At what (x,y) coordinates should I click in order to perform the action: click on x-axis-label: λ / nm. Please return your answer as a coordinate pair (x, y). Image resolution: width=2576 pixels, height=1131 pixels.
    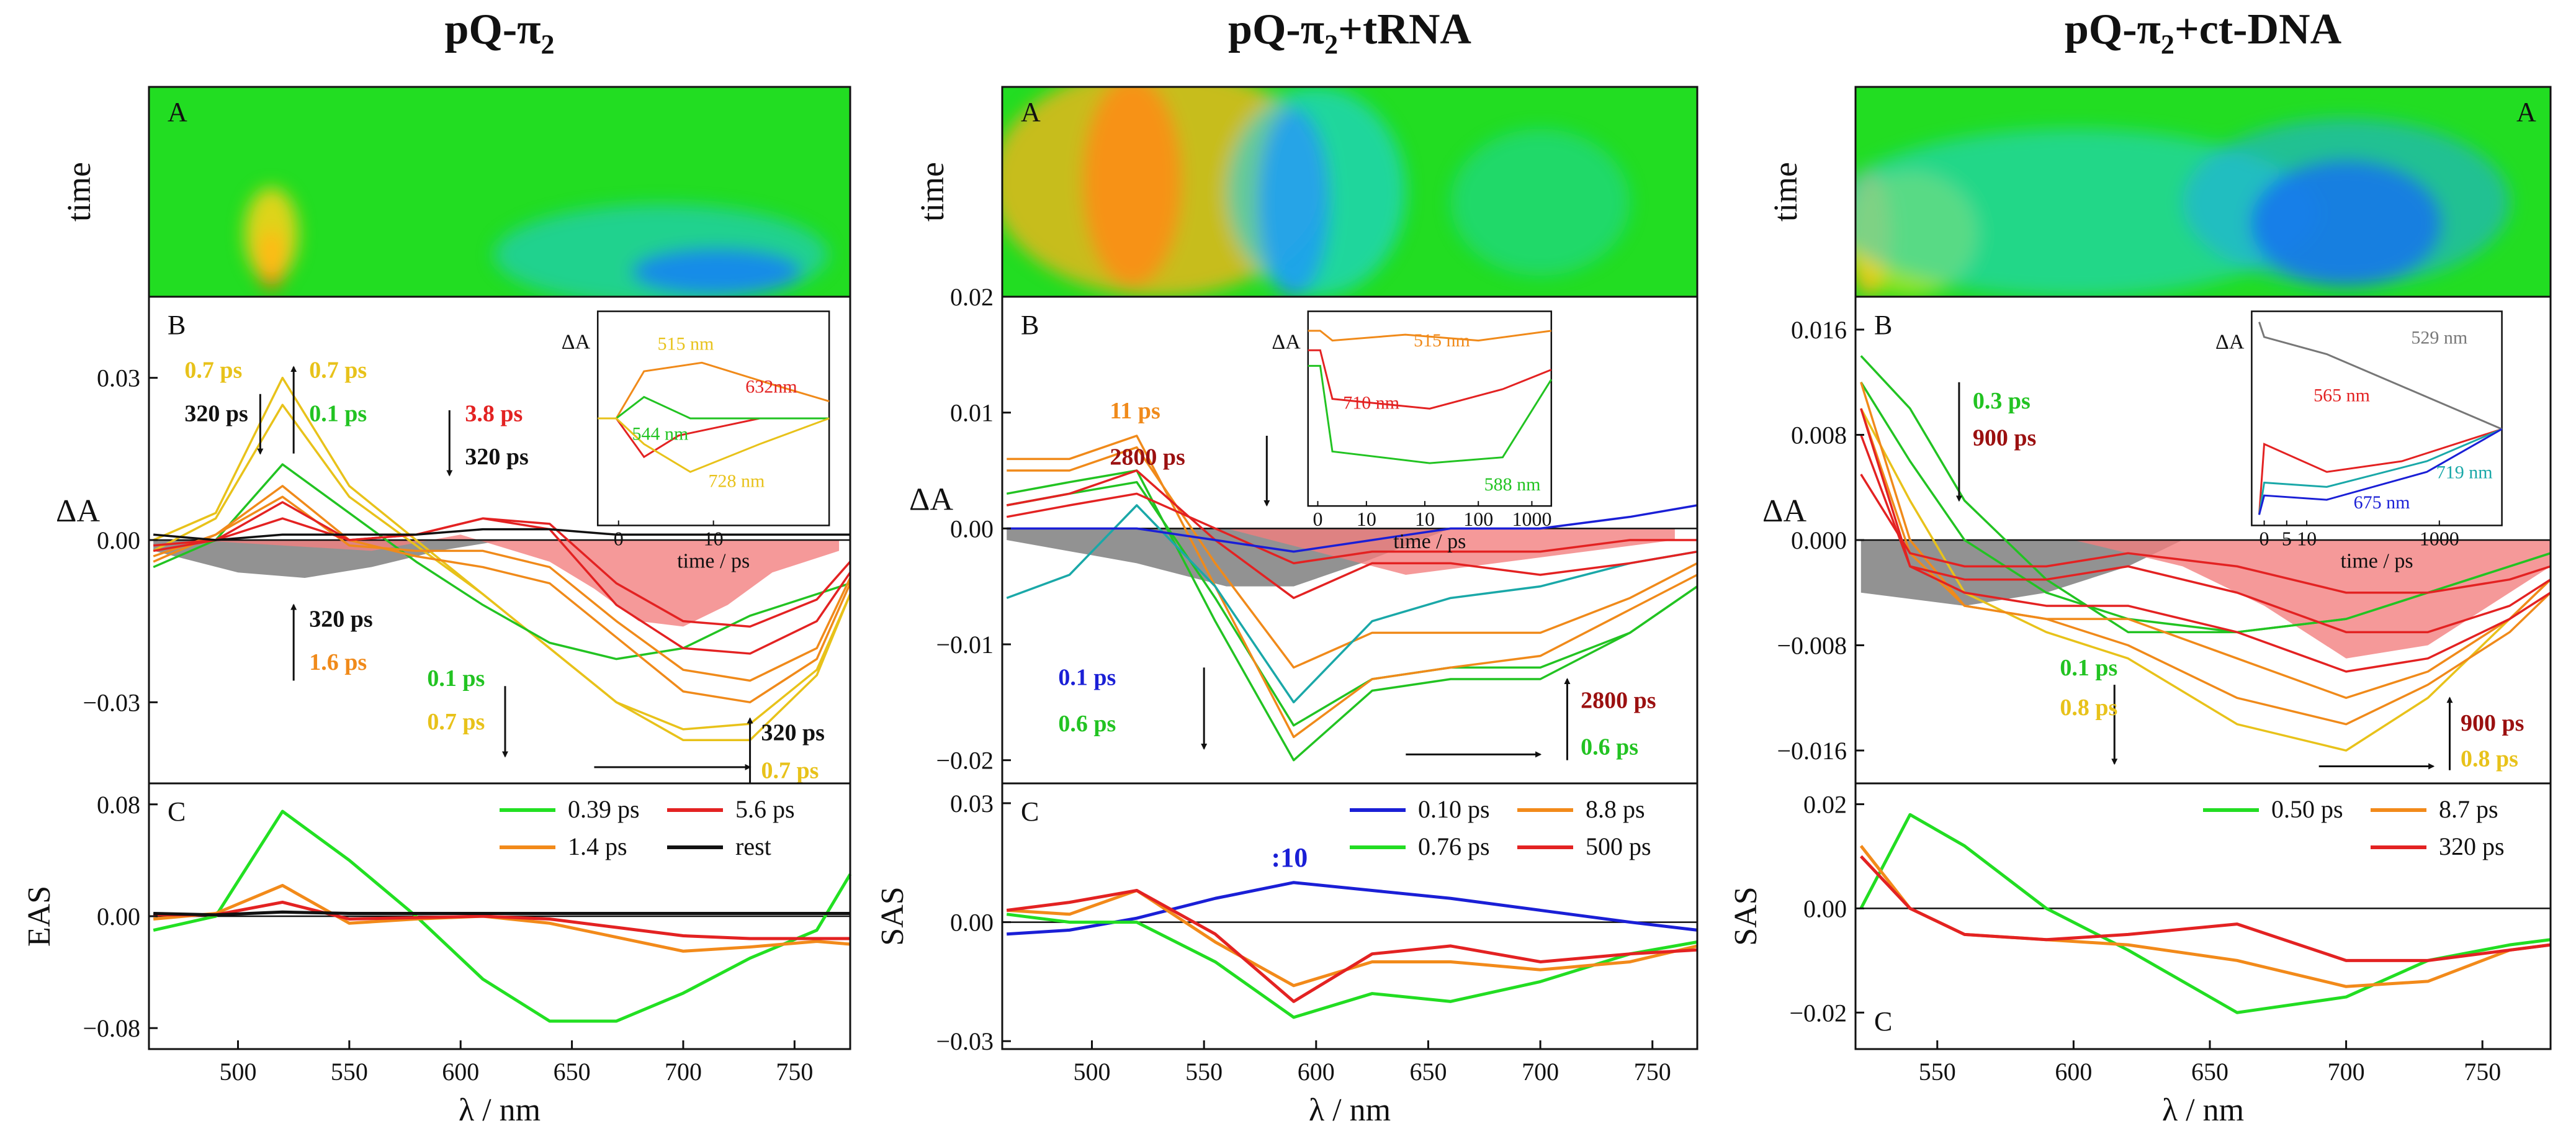
    Looking at the image, I should click on (1350, 1110).